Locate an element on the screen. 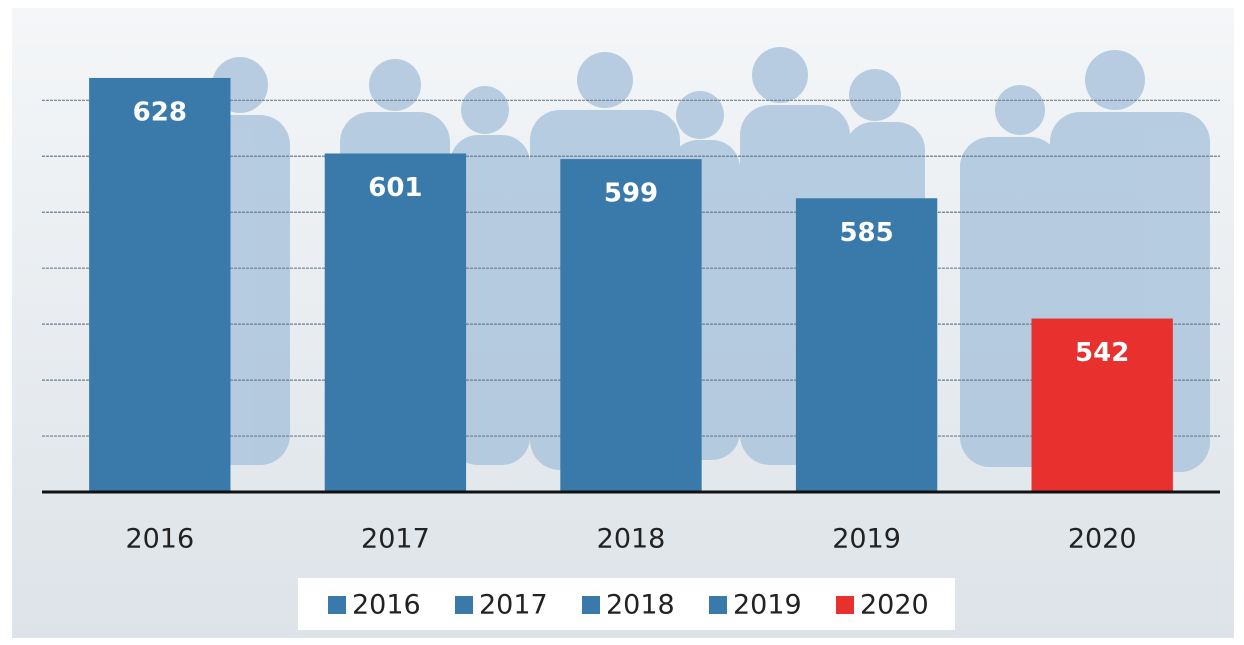 The height and width of the screenshot is (645, 1244). data-label: 585 is located at coordinates (866, 233).